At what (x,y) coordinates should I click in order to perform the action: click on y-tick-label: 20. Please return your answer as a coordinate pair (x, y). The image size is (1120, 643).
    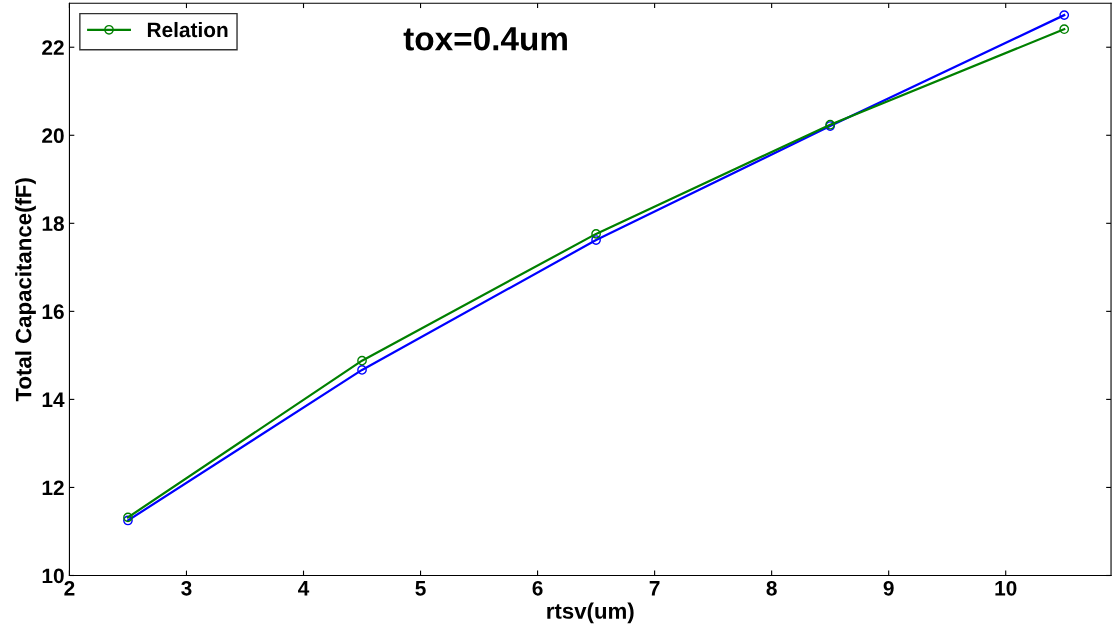
    Looking at the image, I should click on (53, 136).